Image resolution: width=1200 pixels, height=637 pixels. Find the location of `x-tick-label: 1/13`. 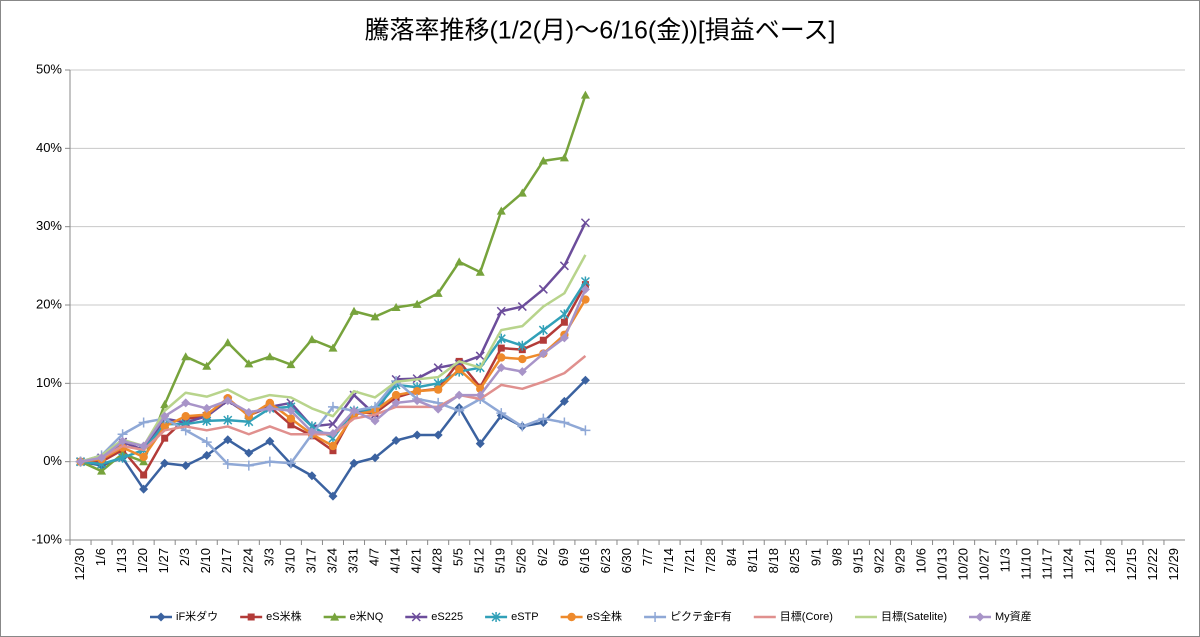

x-tick-label: 1/13 is located at coordinates (121, 560).